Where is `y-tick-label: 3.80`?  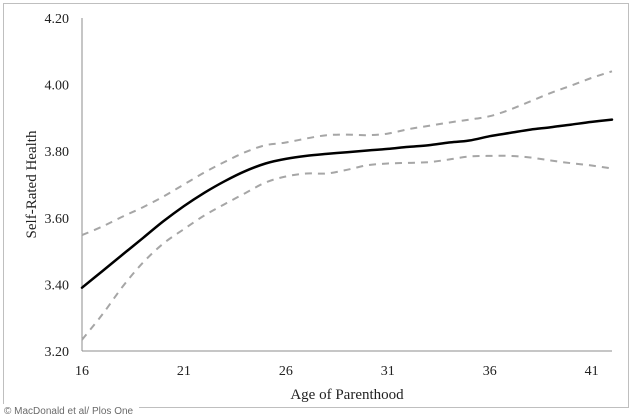 y-tick-label: 3.80 is located at coordinates (57, 152).